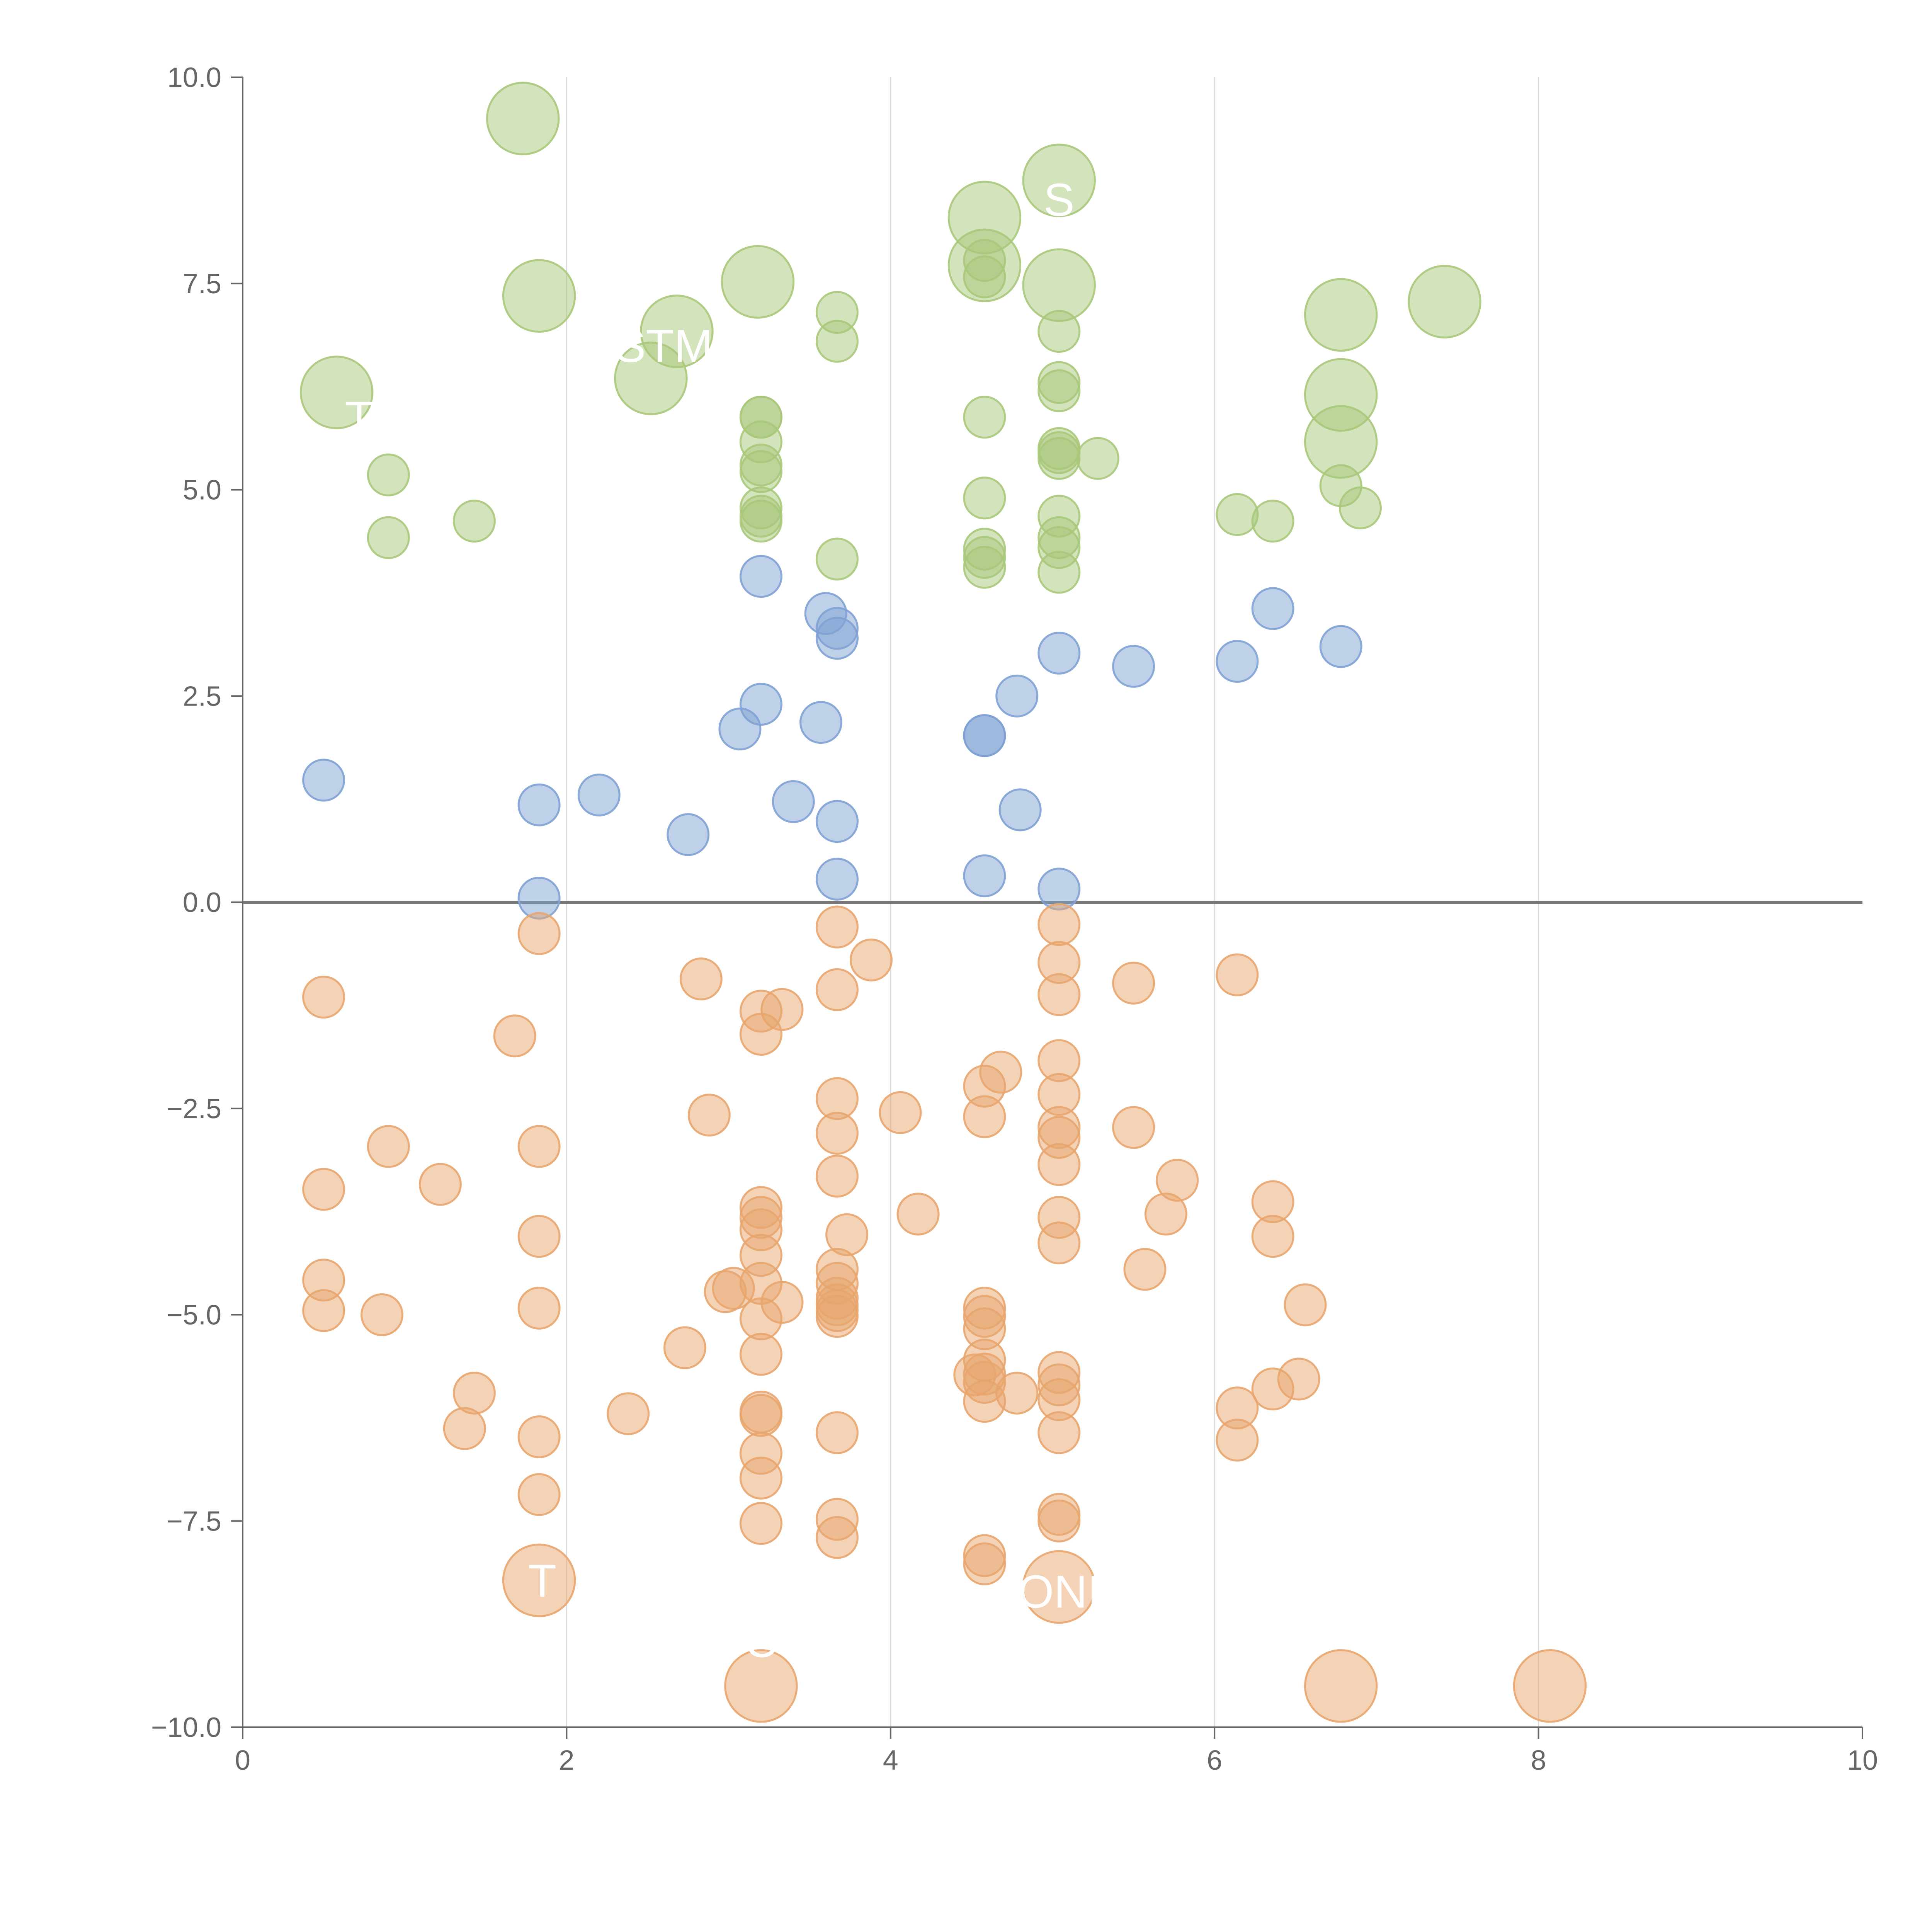  I want to click on bubble-label: C, so click(761, 1642).